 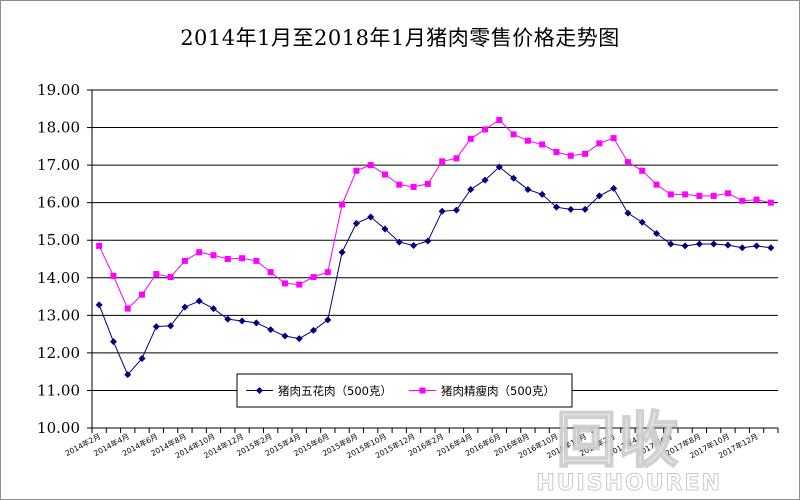 I want to click on legend-box, so click(x=404, y=390).